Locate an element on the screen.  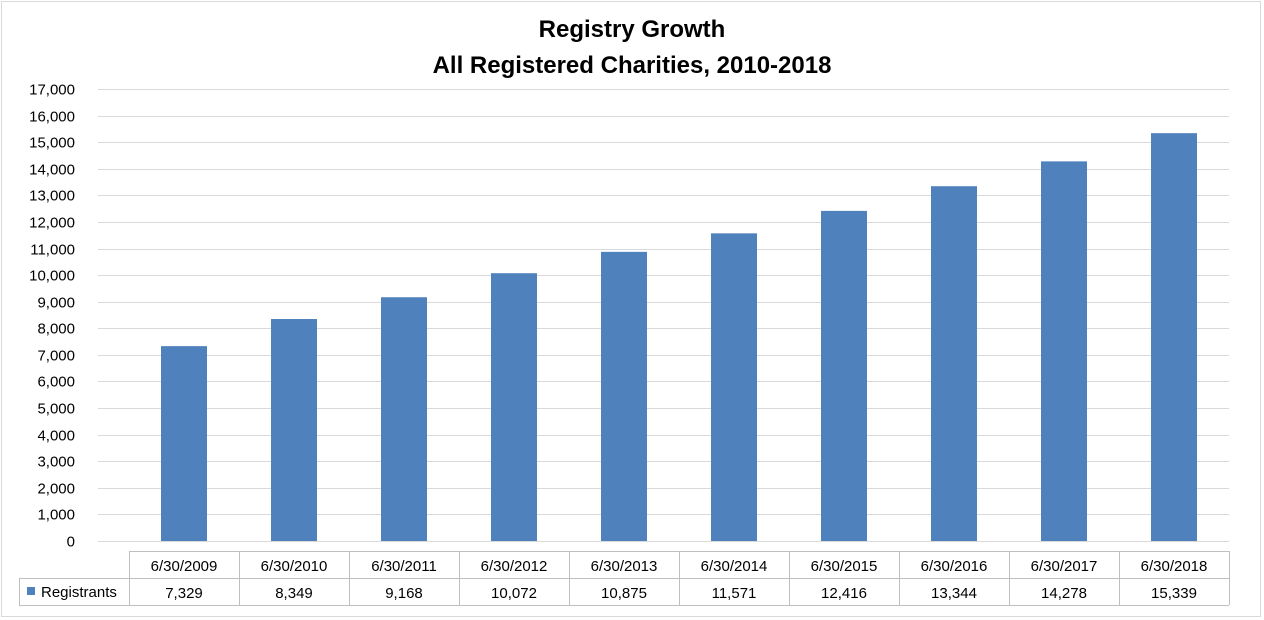
legend-key is located at coordinates (31, 591).